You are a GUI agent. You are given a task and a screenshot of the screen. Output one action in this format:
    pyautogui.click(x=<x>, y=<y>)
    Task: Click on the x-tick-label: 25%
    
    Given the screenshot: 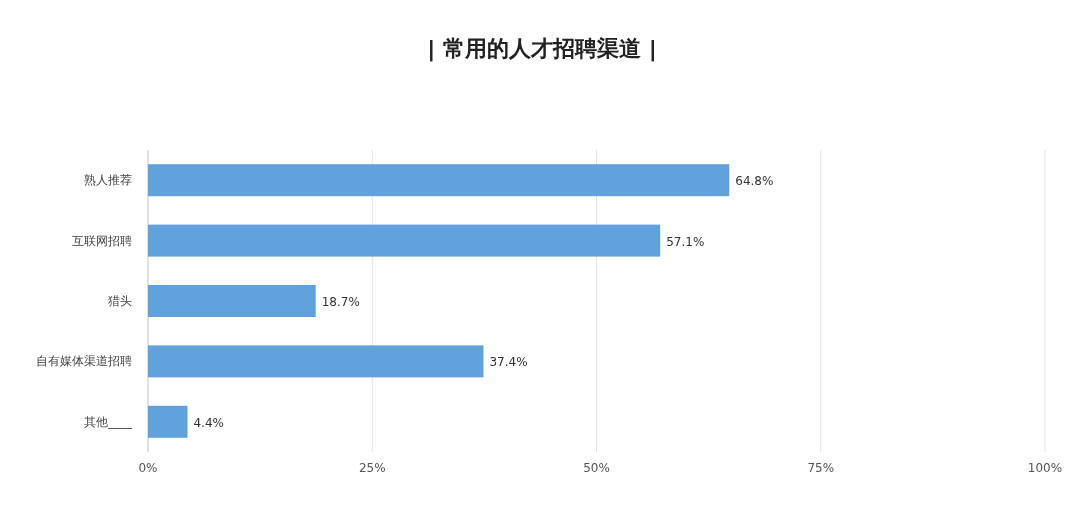 What is the action you would take?
    pyautogui.click(x=372, y=468)
    